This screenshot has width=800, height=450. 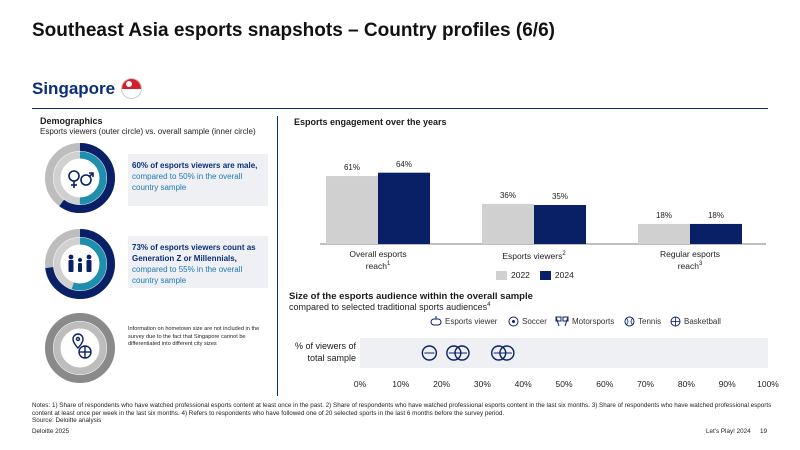 What do you see at coordinates (584, 321) in the screenshot?
I see `legend-motorsports: Motorsports` at bounding box center [584, 321].